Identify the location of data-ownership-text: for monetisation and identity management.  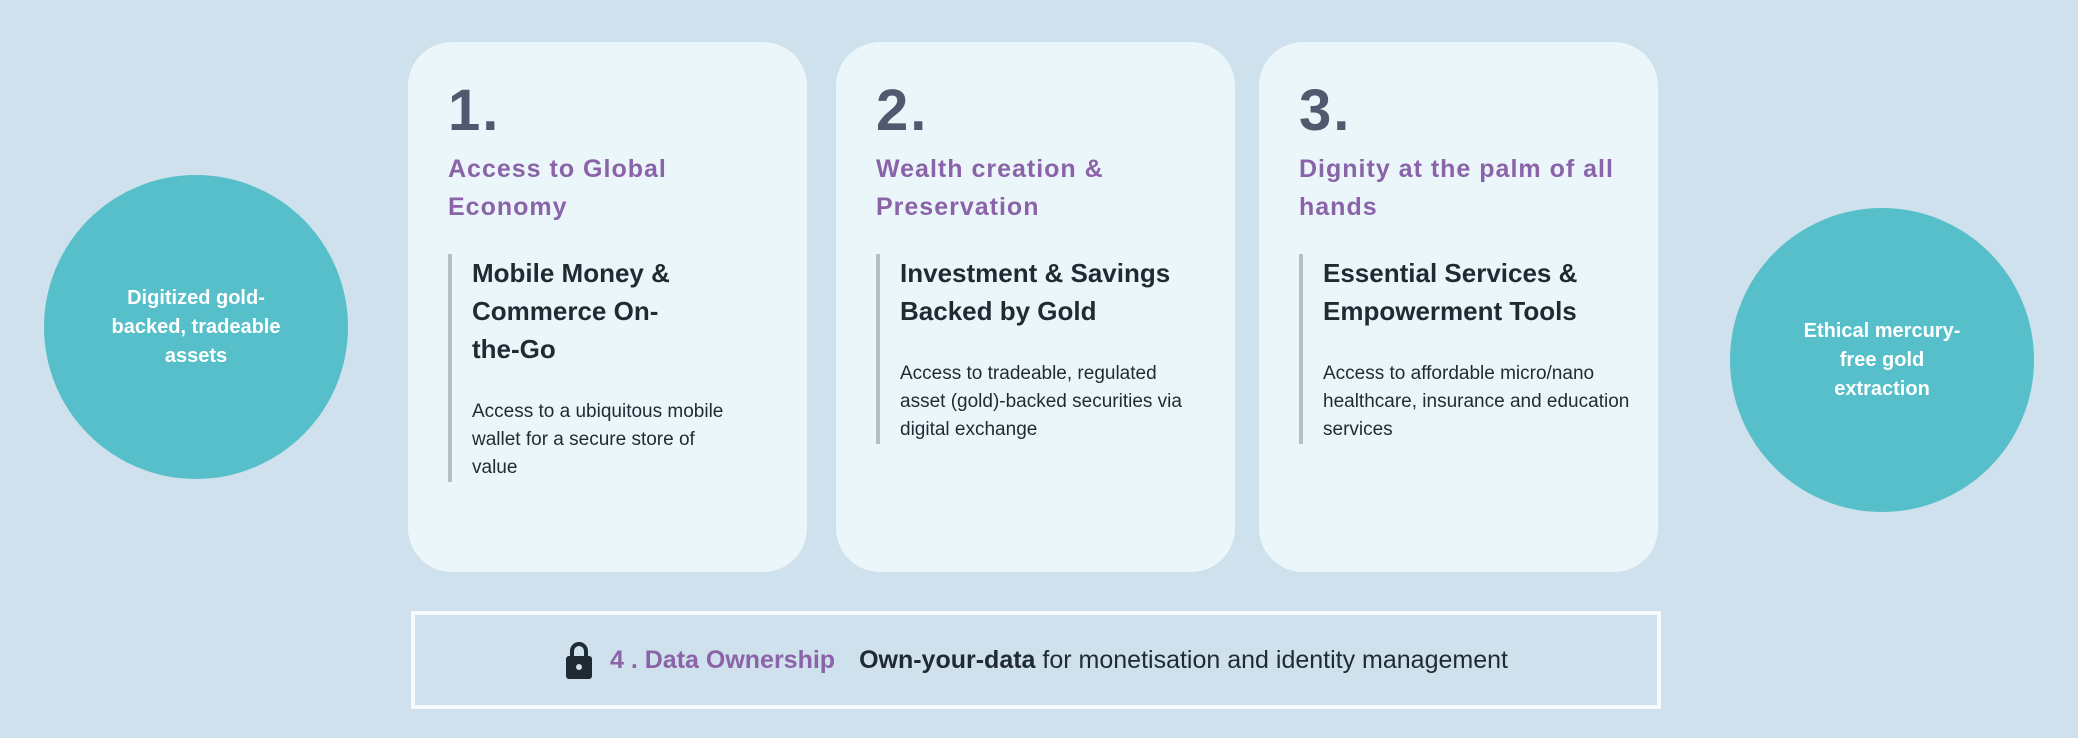
(1275, 659).